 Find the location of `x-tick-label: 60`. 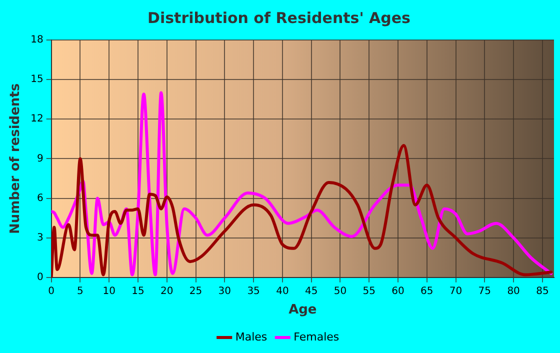

x-tick-label: 60 is located at coordinates (398, 291).